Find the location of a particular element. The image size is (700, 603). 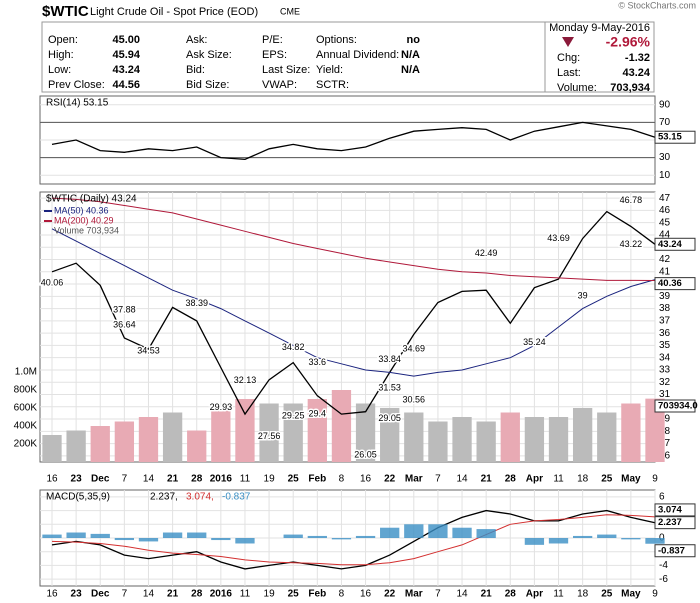

price-annotation: 27.56 is located at coordinates (269, 436).